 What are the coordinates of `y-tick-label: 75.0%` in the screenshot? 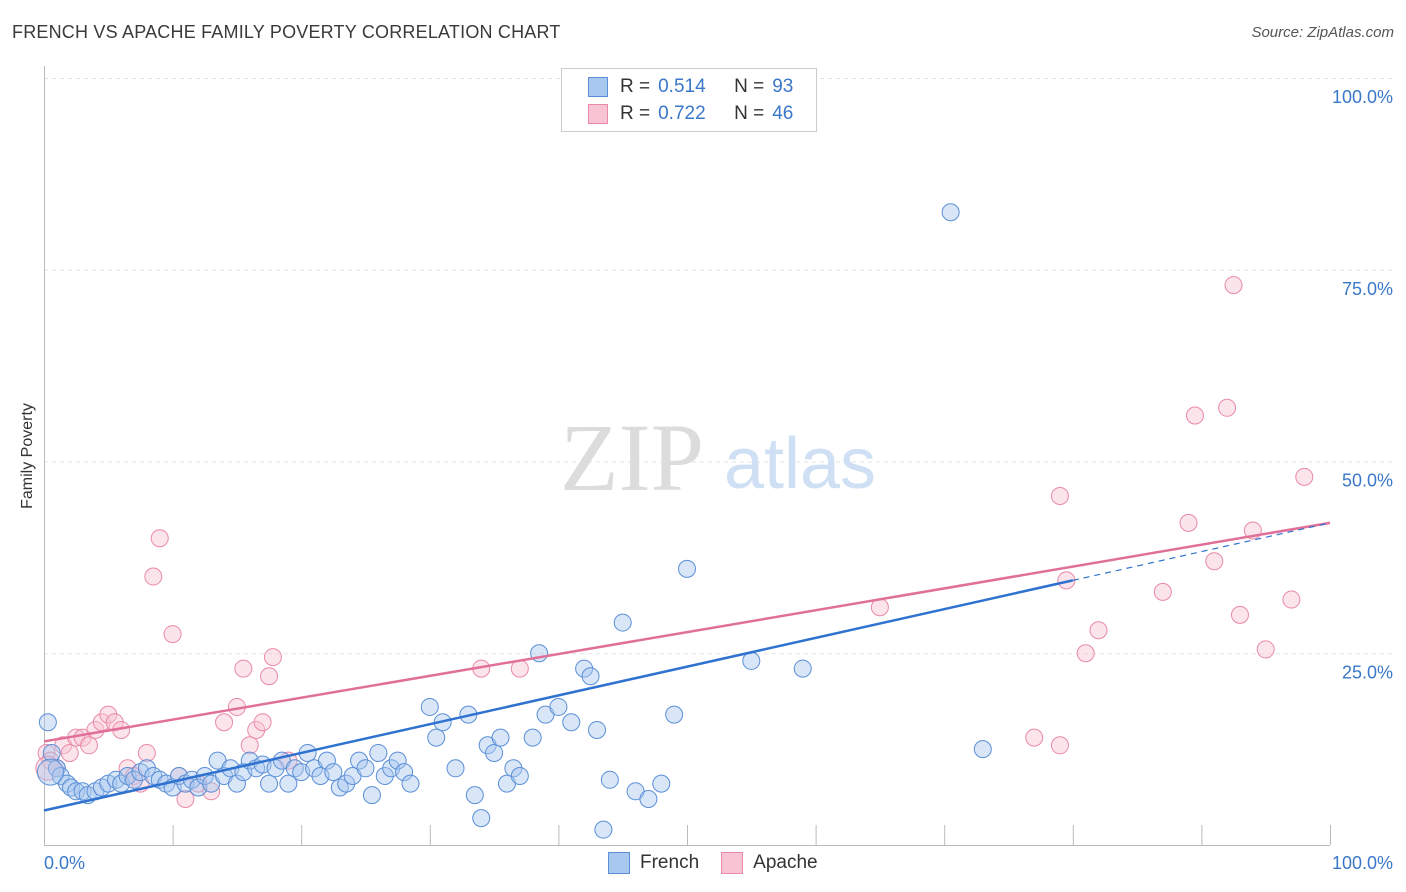 It's located at (1367, 289).